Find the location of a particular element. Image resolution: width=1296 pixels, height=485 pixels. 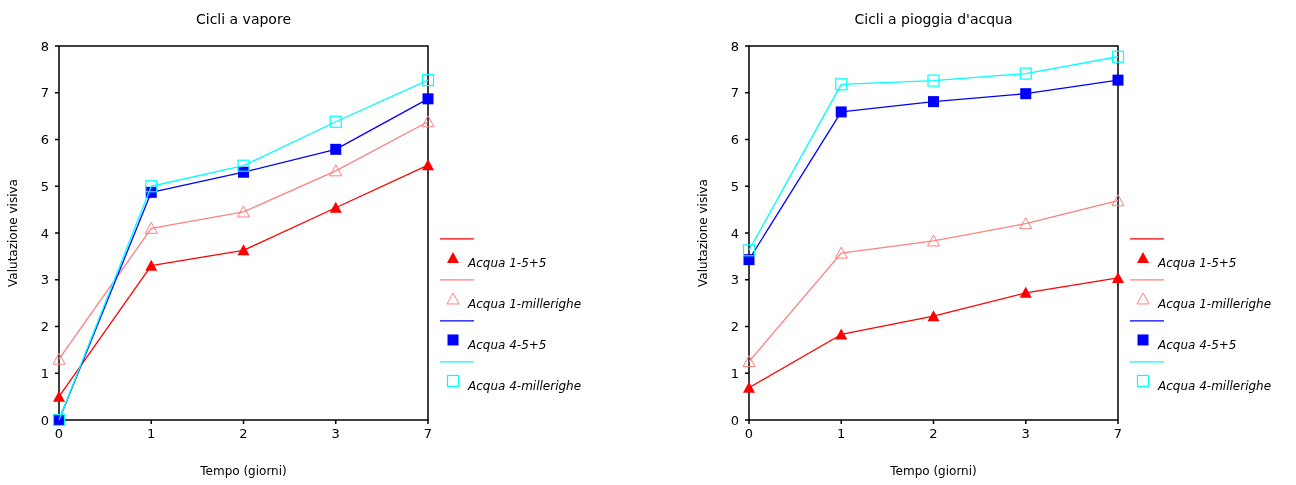

chart-title: Cicli a vapore is located at coordinates (243, 19).